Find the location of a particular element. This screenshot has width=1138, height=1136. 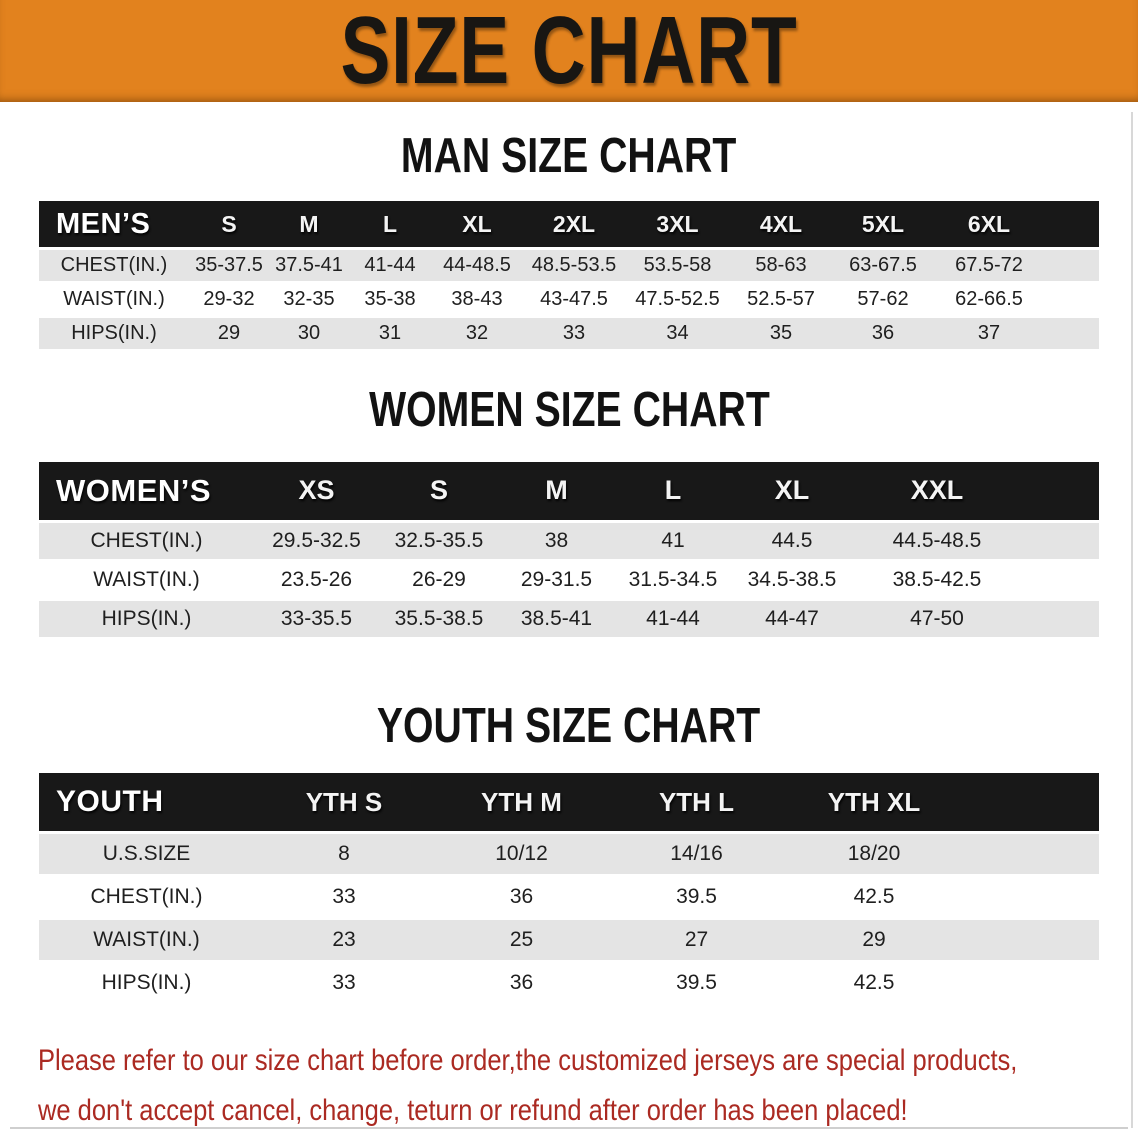

page-title: SIZE CHART is located at coordinates (569, 52).